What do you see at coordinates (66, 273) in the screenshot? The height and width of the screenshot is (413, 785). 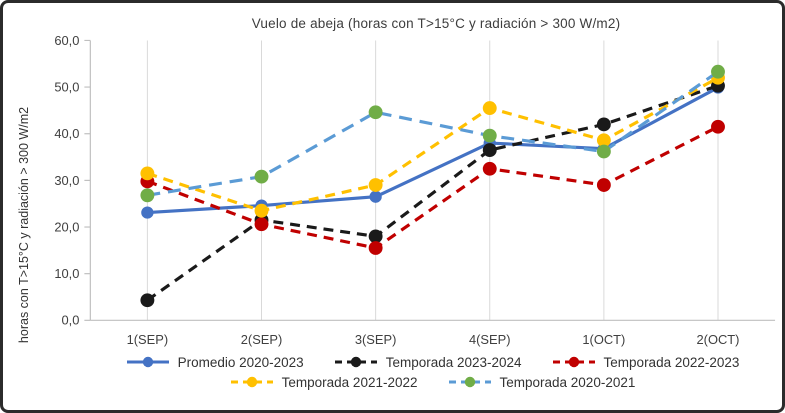 I see `y-axis-tick-label: 10,0` at bounding box center [66, 273].